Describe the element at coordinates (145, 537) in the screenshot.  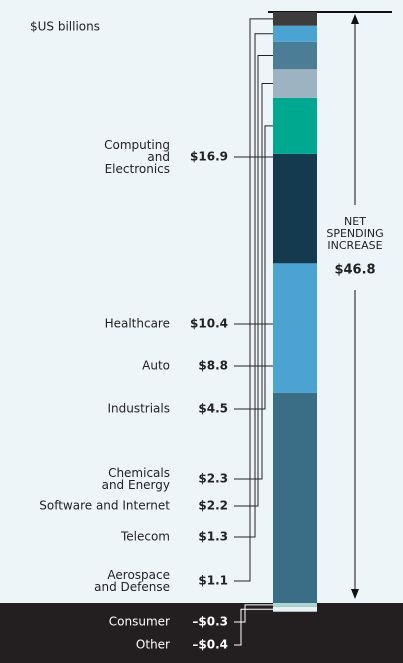
I see `category-label: Telecom` at that location.